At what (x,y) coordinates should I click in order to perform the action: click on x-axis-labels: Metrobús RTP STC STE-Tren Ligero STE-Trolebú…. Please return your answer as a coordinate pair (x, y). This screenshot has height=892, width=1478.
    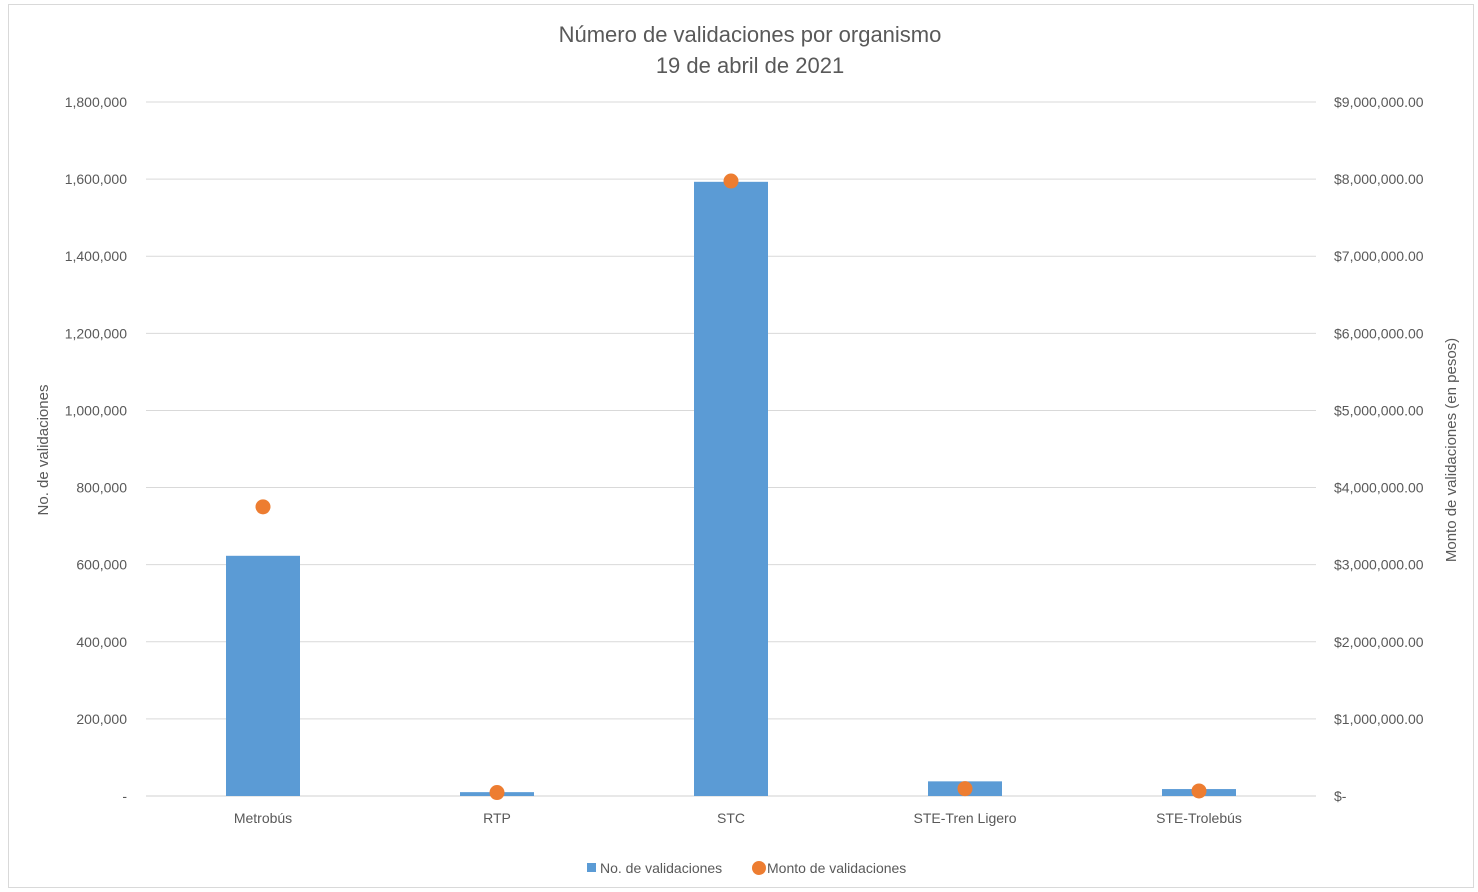
    Looking at the image, I should click on (738, 818).